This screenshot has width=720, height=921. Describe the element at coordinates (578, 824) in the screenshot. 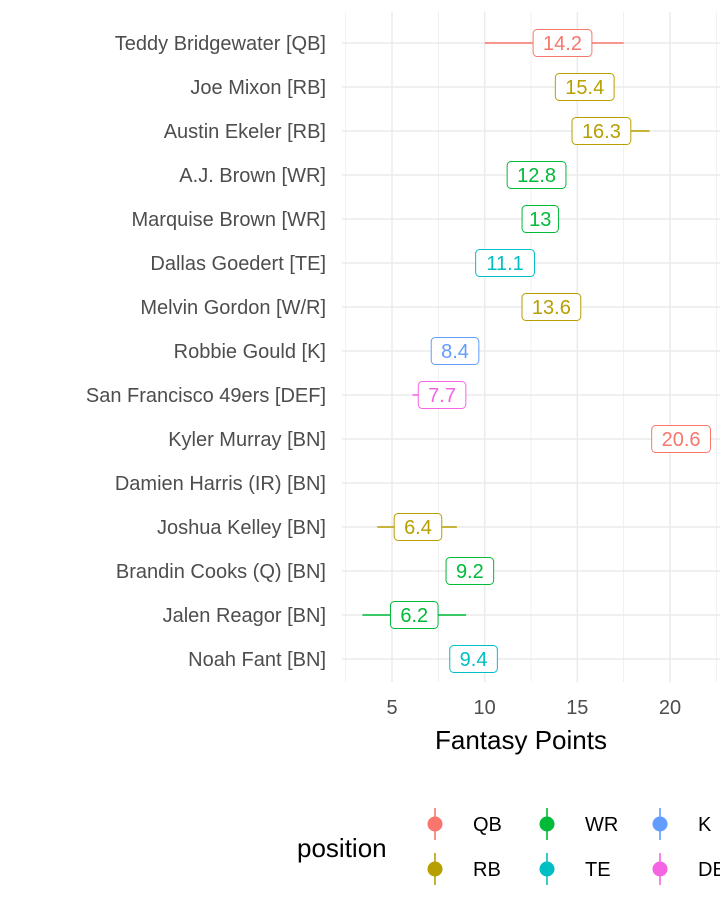

I see `legend-item-wr: WR` at that location.